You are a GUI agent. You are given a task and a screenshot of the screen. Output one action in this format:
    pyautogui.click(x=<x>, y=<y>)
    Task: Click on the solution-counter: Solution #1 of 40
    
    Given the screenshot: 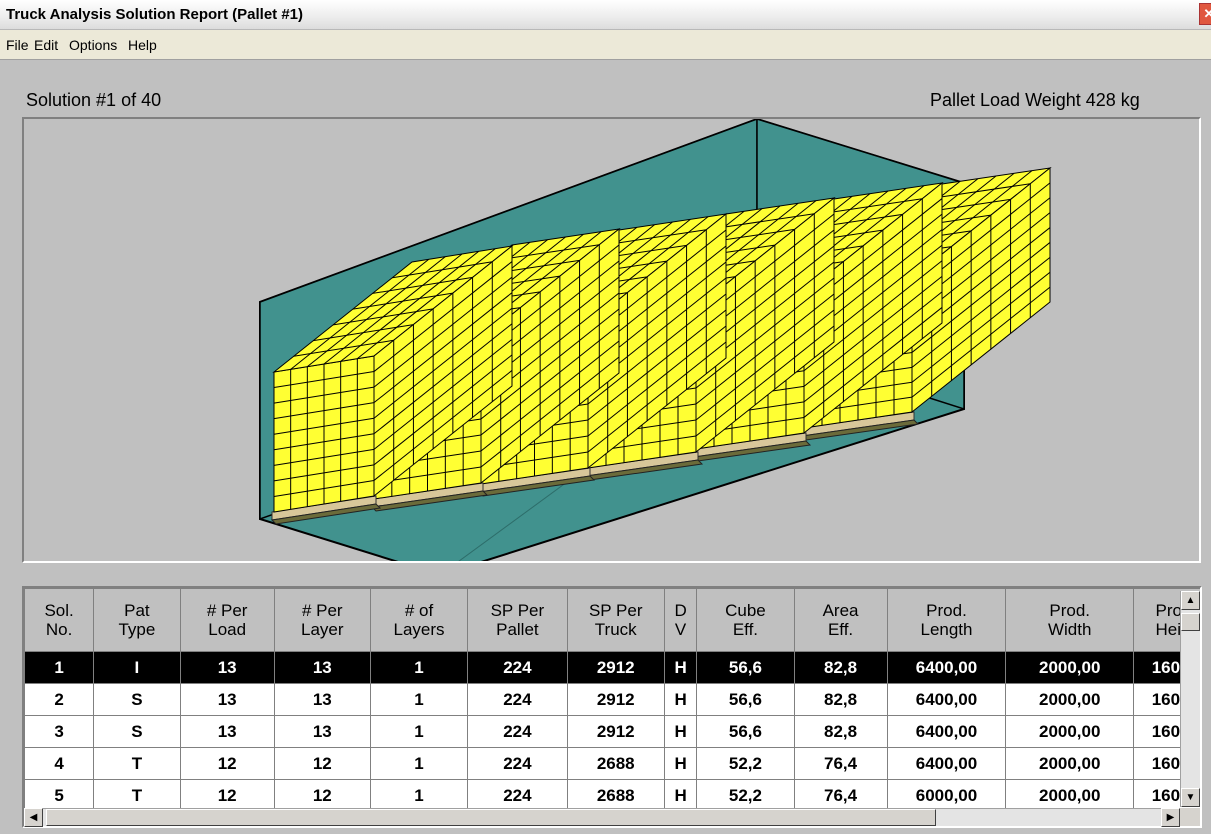 What is the action you would take?
    pyautogui.click(x=94, y=100)
    